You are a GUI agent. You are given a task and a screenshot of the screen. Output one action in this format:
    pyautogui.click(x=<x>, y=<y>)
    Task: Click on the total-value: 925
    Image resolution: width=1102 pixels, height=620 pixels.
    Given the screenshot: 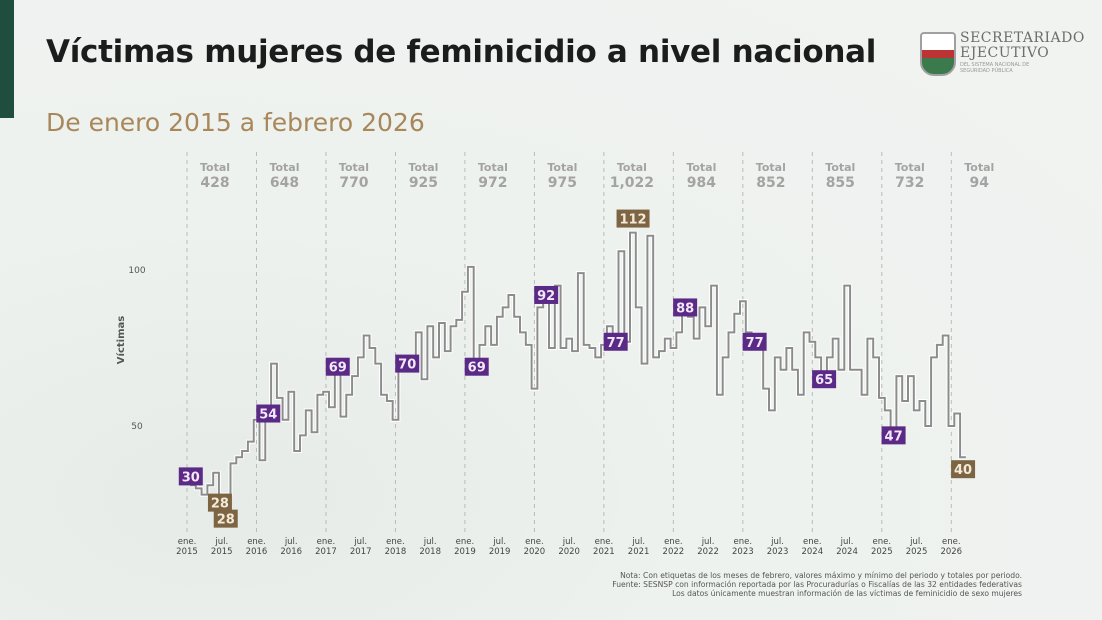 What is the action you would take?
    pyautogui.click(x=423, y=183)
    